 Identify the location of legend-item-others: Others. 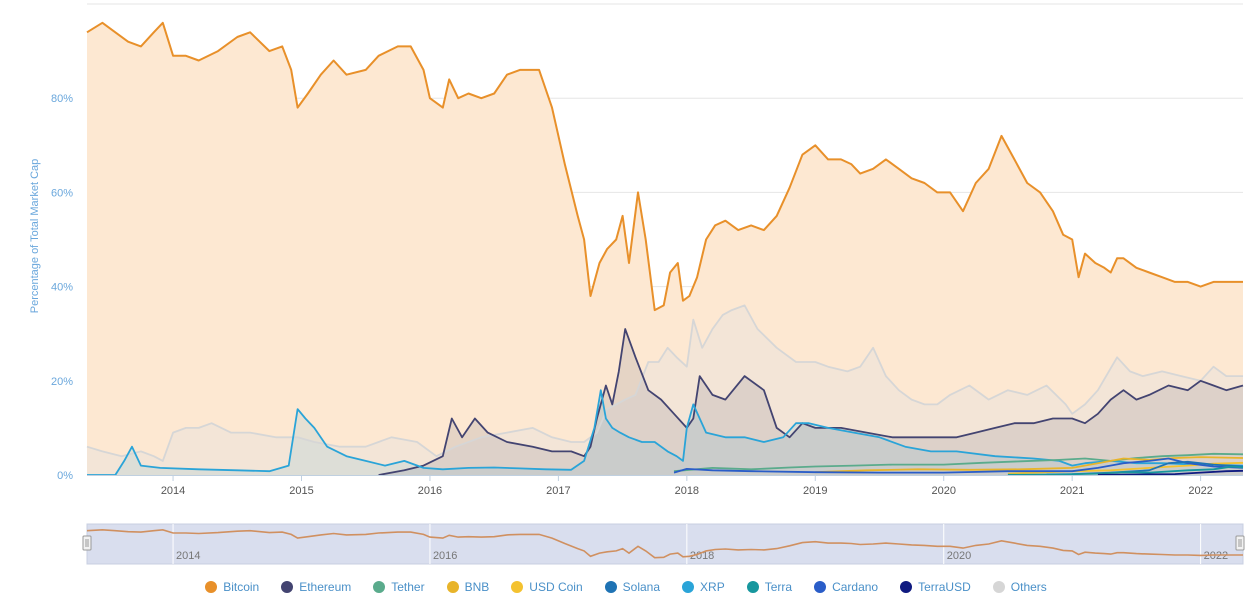
(1019, 587).